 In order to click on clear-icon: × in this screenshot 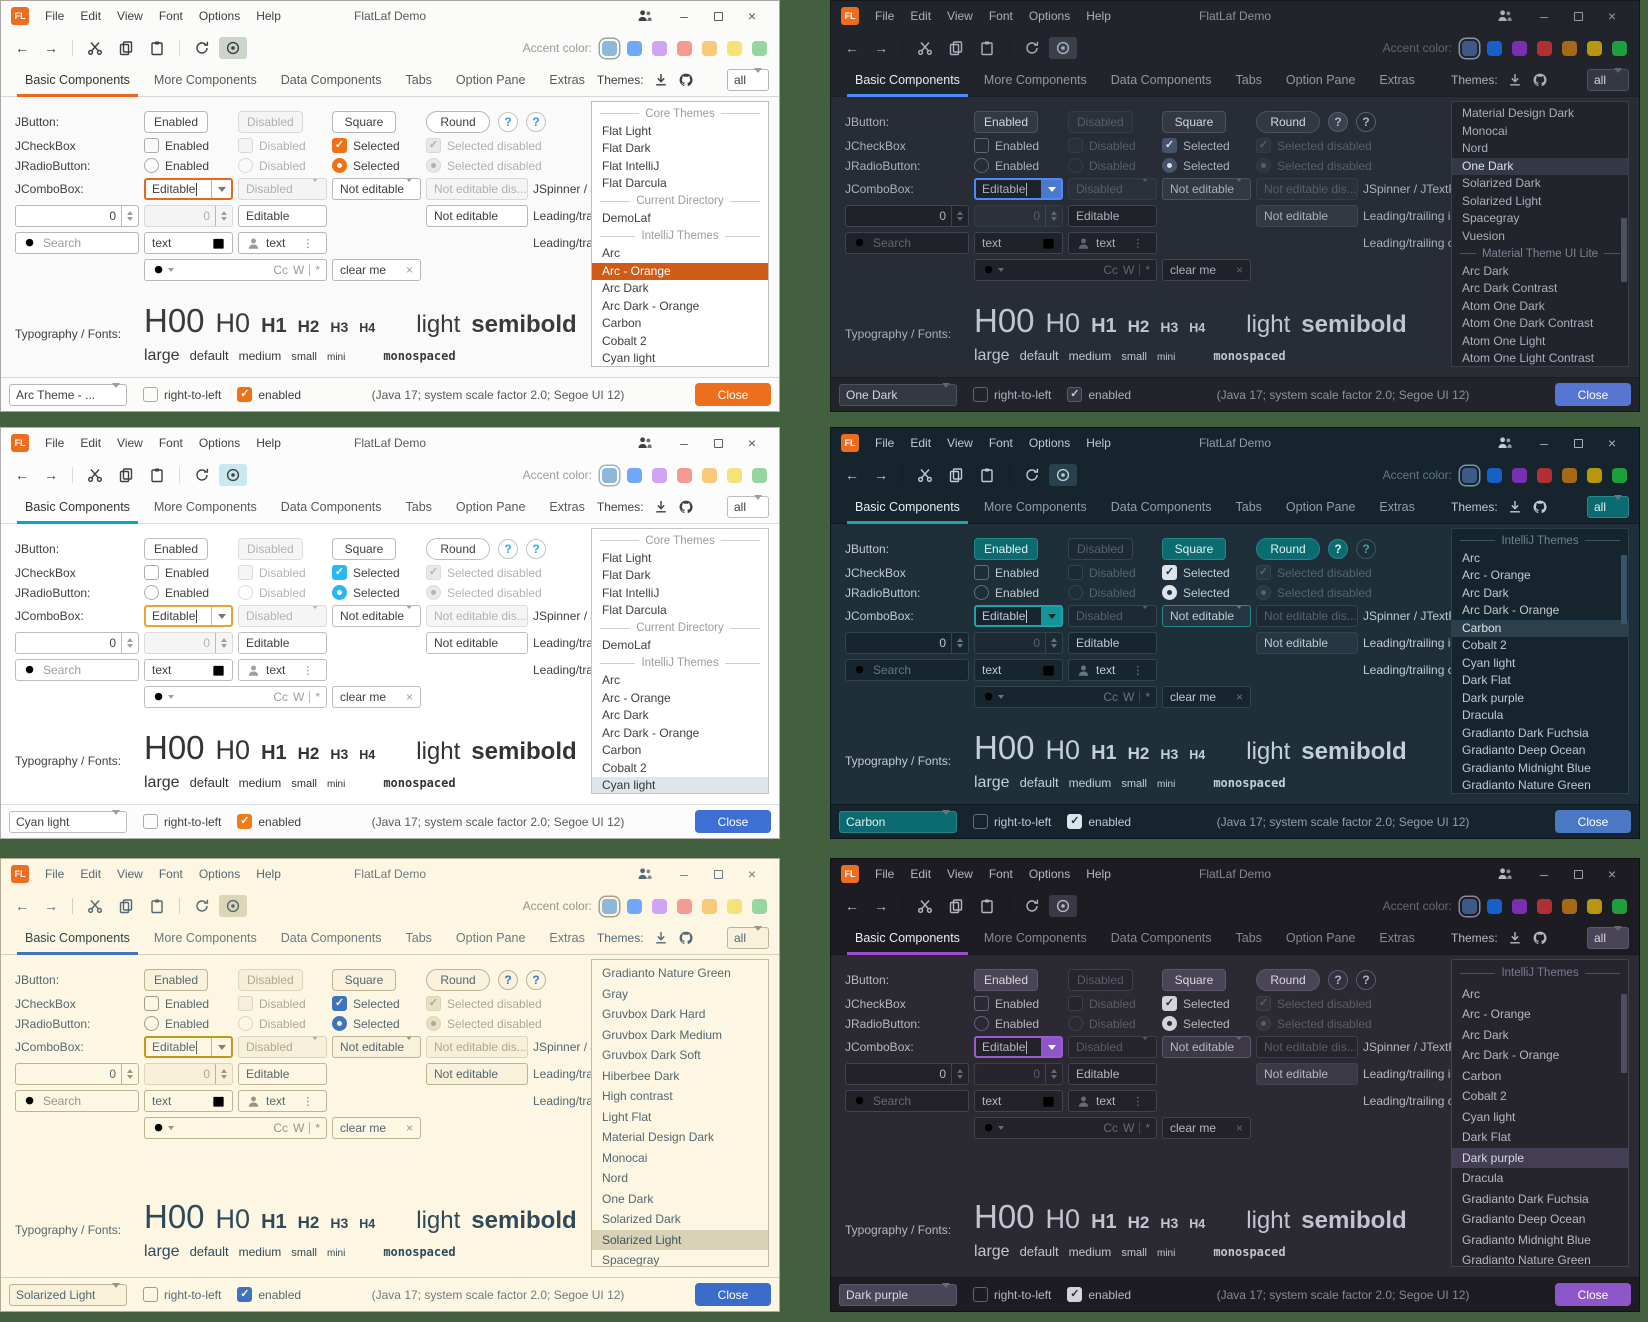, I will do `click(1239, 270)`.